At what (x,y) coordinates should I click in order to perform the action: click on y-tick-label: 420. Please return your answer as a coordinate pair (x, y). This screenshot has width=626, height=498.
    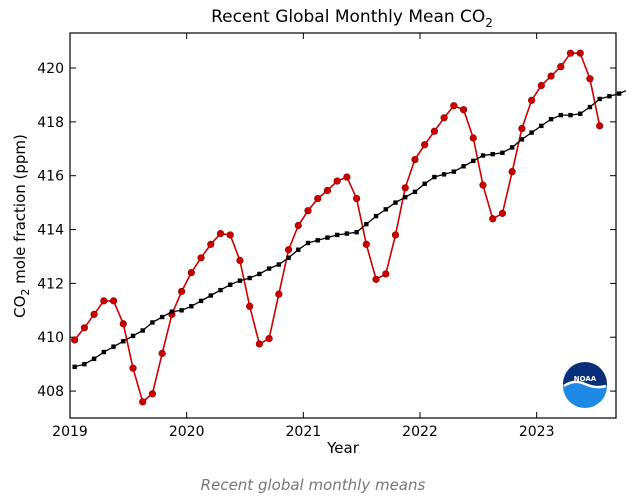
    Looking at the image, I should click on (50, 69).